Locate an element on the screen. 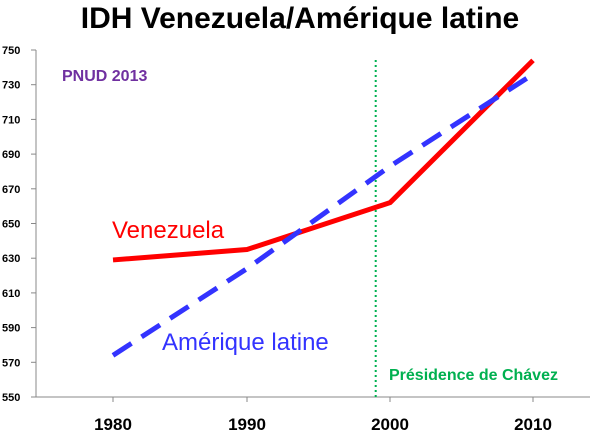 This screenshot has height=437, width=600. x-tick-group: 1980 1990 2000 2010 is located at coordinates (323, 415).